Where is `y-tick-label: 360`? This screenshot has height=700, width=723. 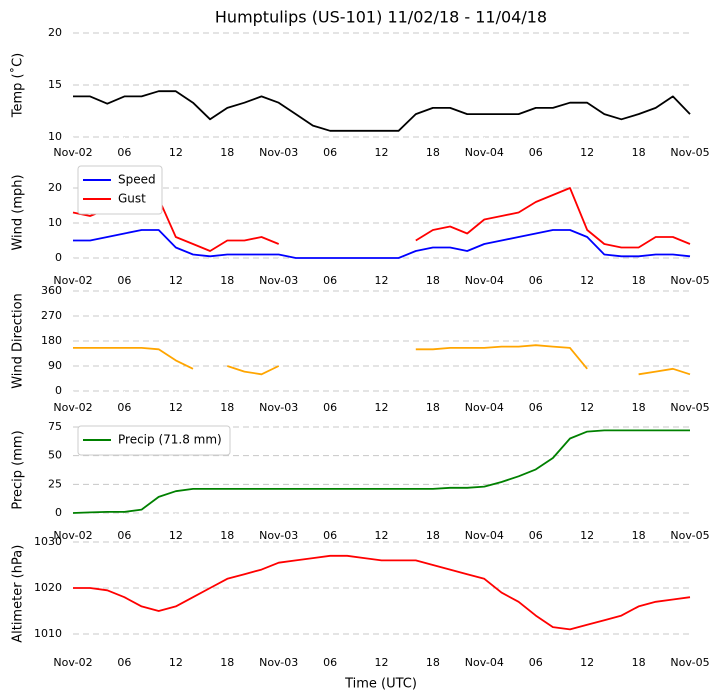 y-tick-label: 360 is located at coordinates (51, 290).